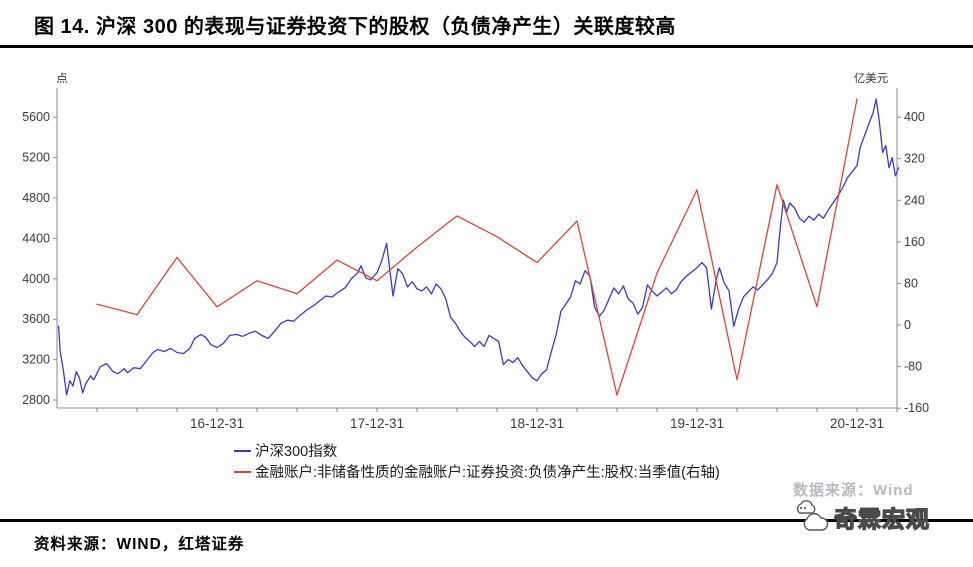 This screenshot has width=973, height=567. What do you see at coordinates (355, 27) in the screenshot?
I see `figure-title: 图 14. 沪深 300 的表现与证券投资下的股权（负债净产生）关联度较高` at bounding box center [355, 27].